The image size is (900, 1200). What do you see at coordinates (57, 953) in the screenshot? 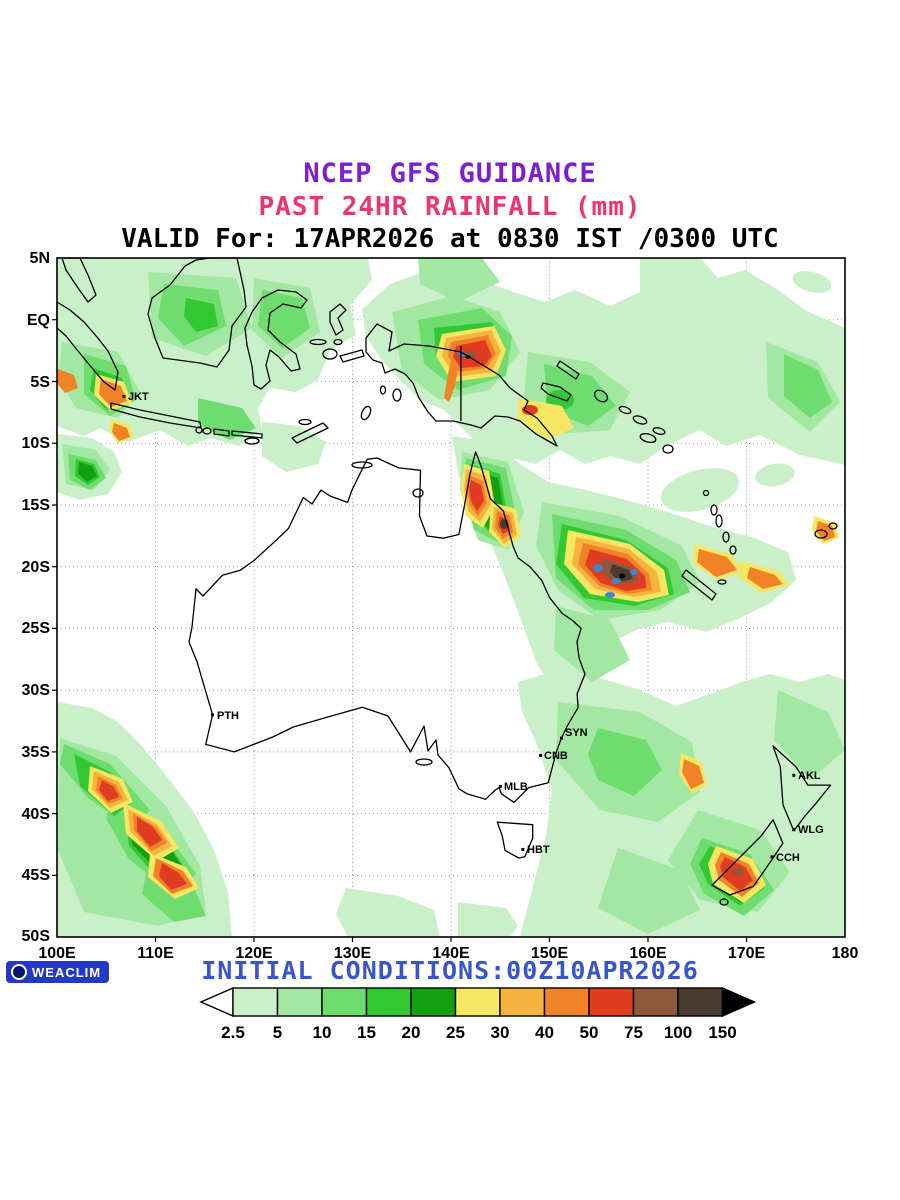
I see `lon-label: 100E` at bounding box center [57, 953].